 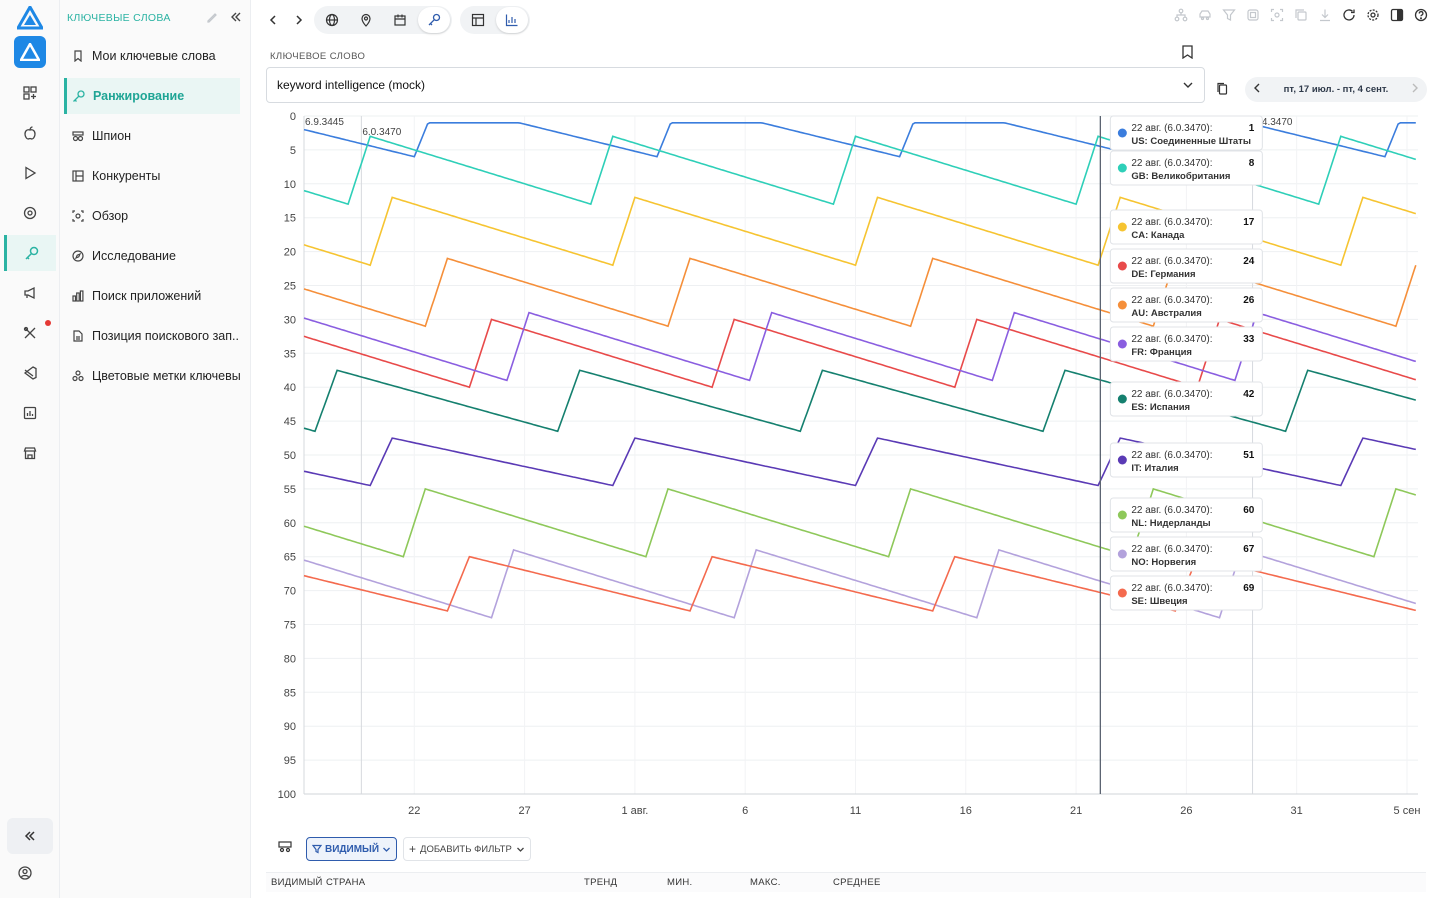 I want to click on help-icon, so click(x=1421, y=17).